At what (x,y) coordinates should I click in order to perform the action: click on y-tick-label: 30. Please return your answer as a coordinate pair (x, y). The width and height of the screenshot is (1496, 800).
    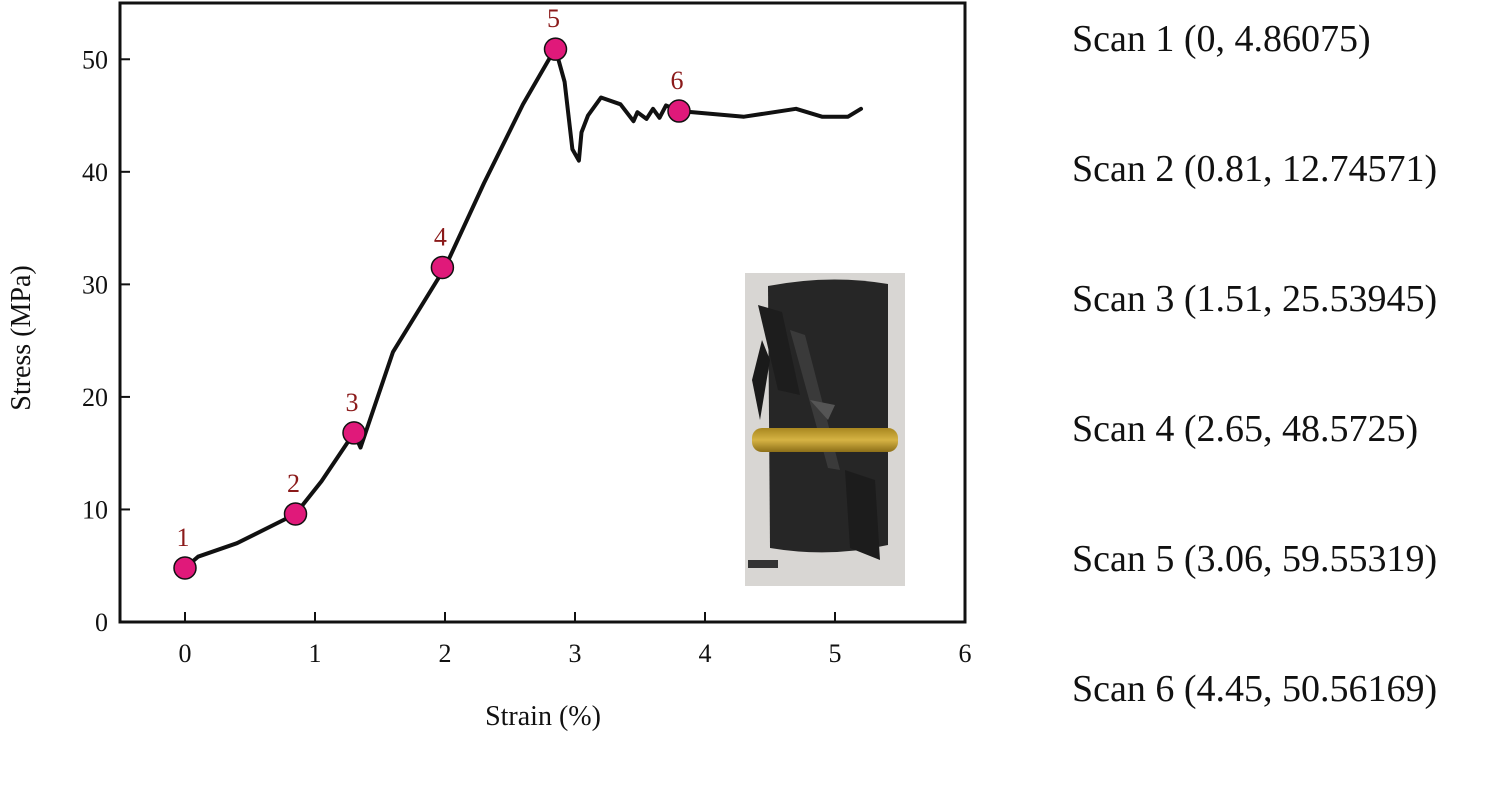
    Looking at the image, I should click on (95, 284).